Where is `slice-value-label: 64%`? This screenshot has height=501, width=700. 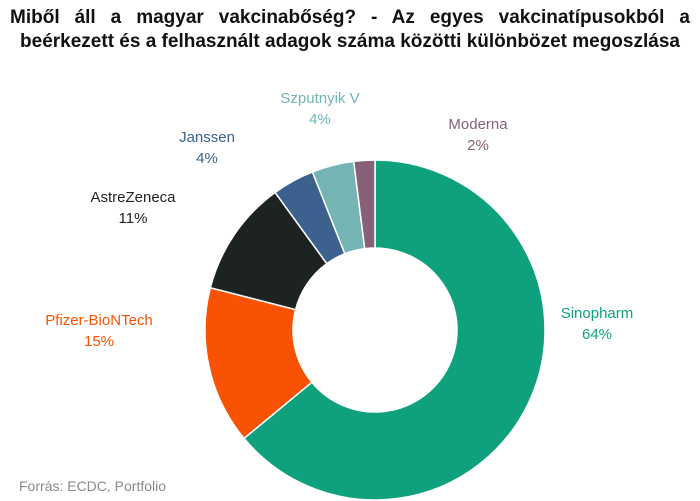 slice-value-label: 64% is located at coordinates (597, 334).